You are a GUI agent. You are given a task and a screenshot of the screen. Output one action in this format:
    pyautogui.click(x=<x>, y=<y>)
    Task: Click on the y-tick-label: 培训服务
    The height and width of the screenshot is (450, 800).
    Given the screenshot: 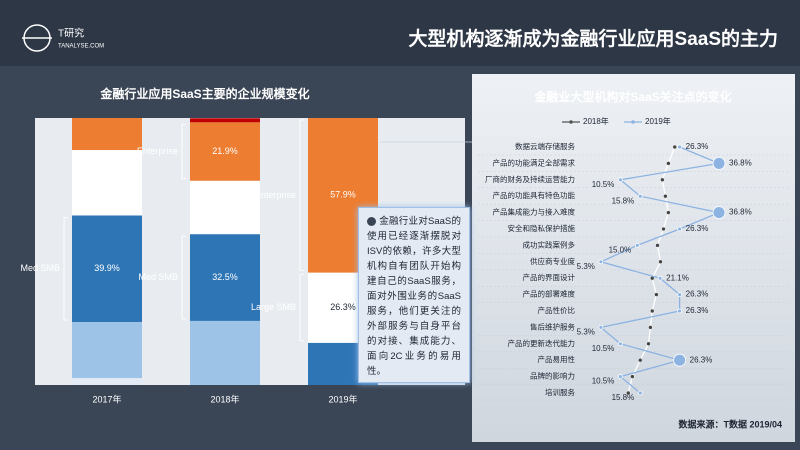 What is the action you would take?
    pyautogui.click(x=560, y=392)
    